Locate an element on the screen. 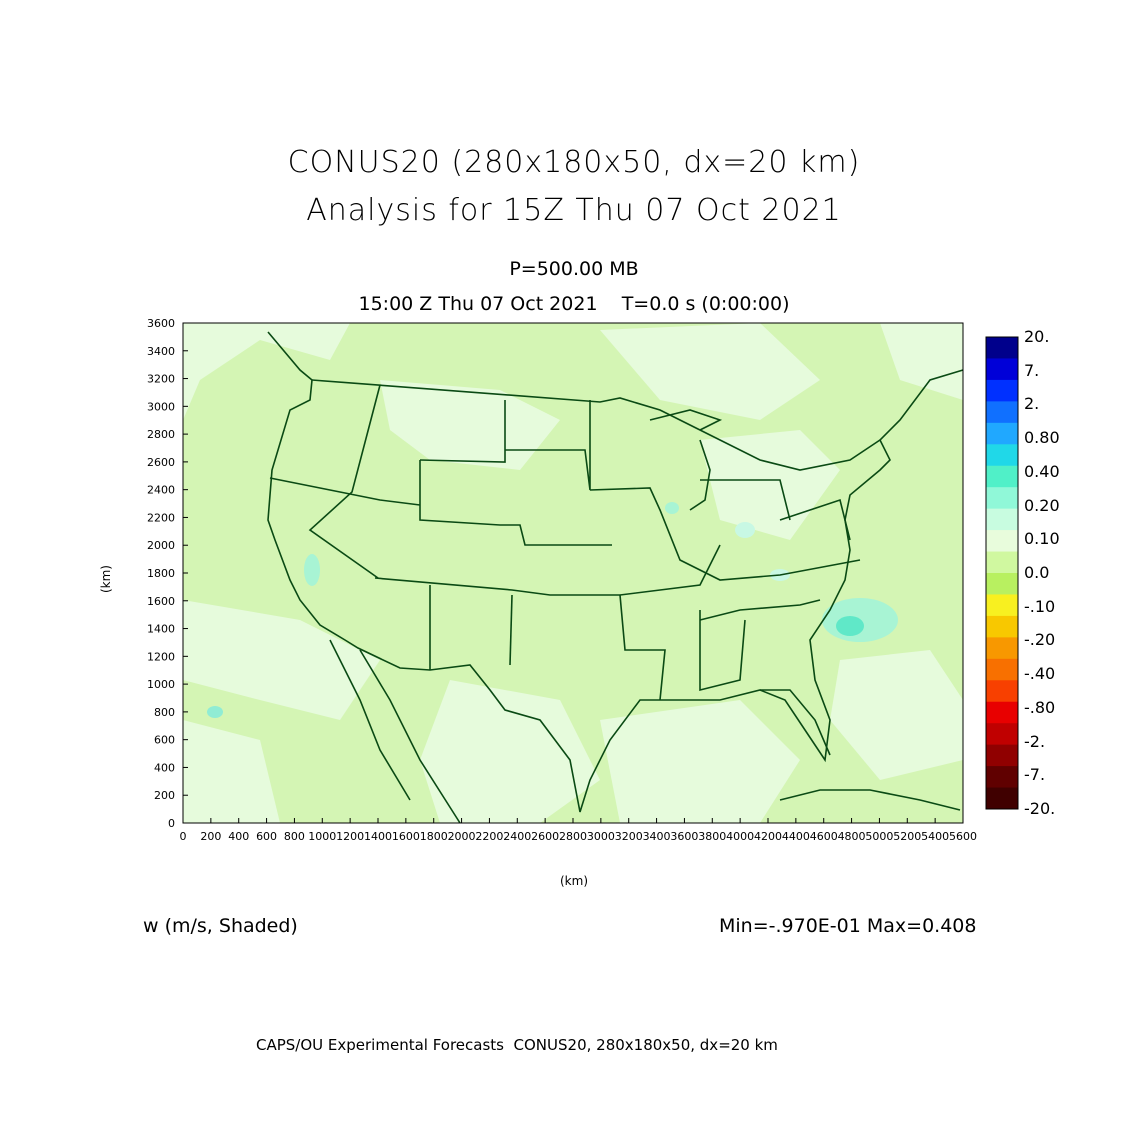 The image size is (1148, 1148). colorbar-label: -20. is located at coordinates (1040, 808).